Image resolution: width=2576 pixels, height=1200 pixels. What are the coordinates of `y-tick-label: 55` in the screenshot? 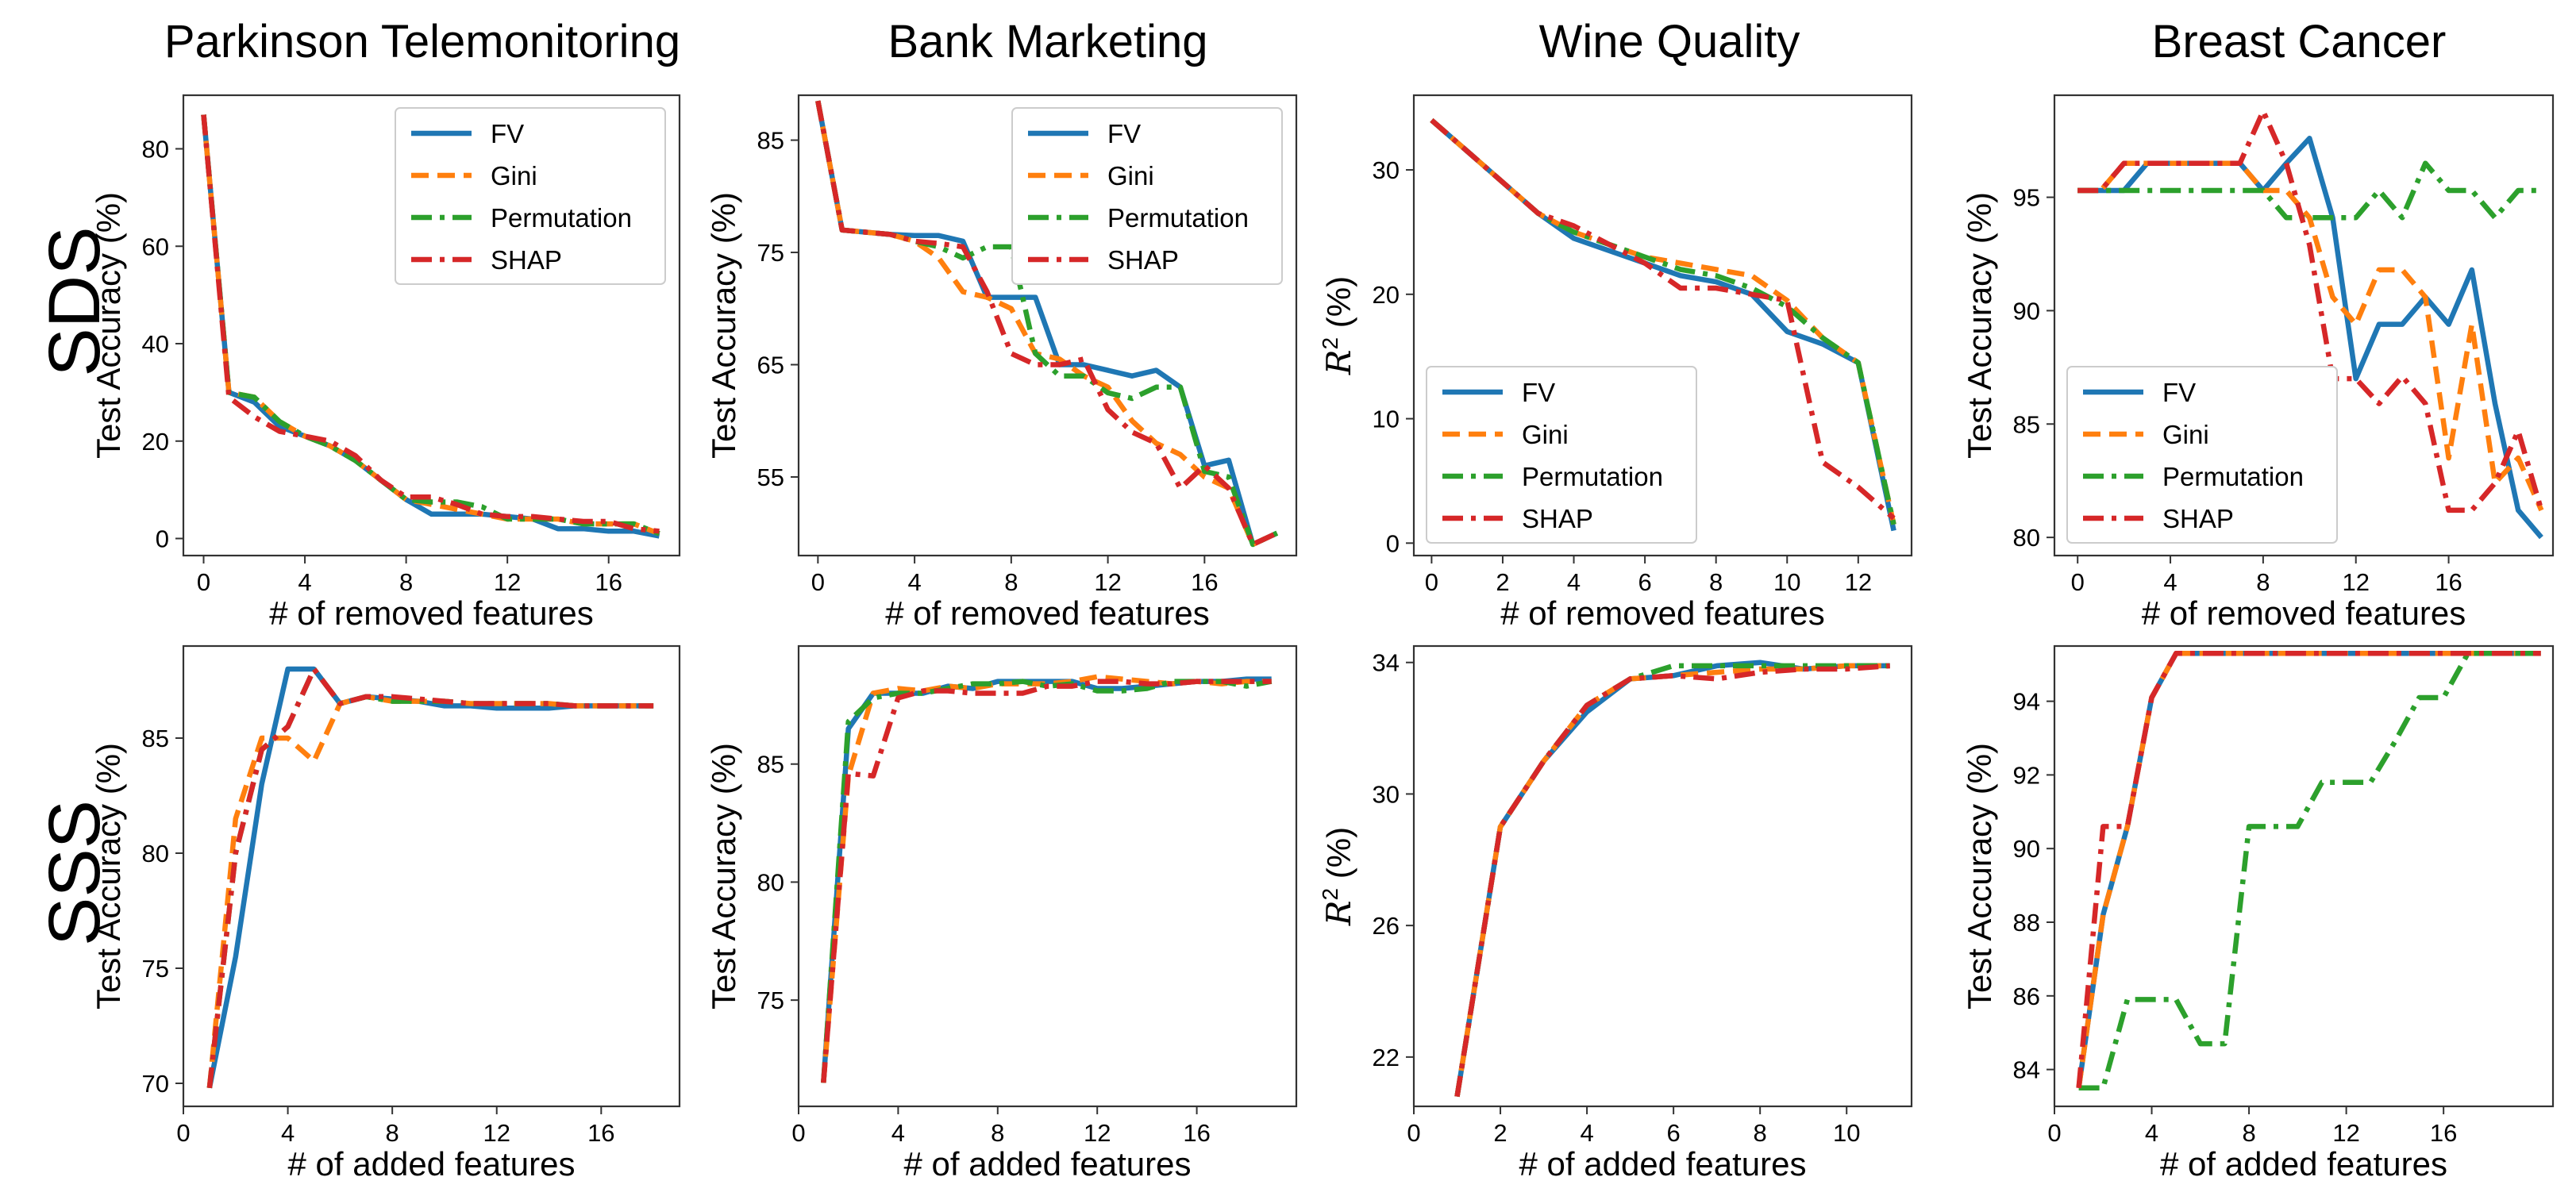 It's located at (770, 477).